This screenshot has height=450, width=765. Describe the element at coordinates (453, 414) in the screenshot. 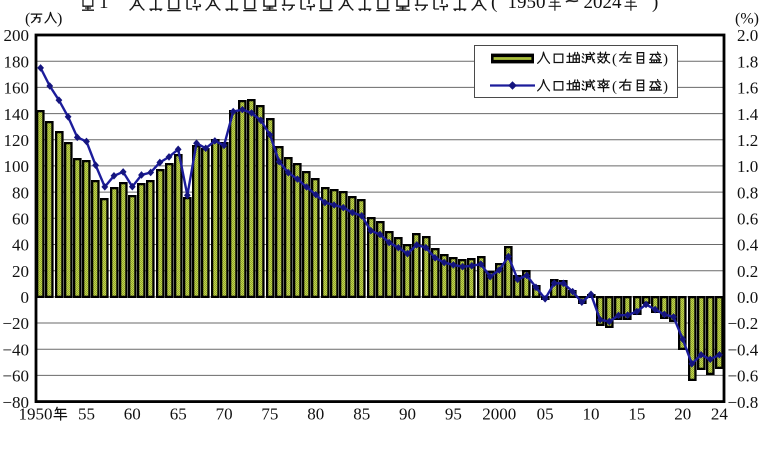

I see `svg-text: 95` at that location.